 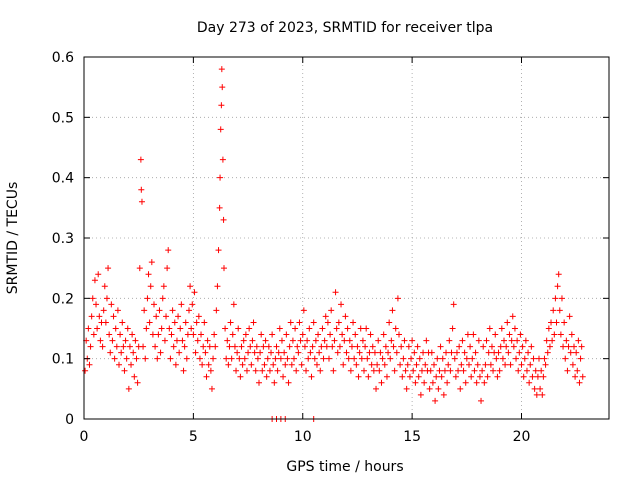 I want to click on y-tick-label: 0, so click(x=69, y=420).